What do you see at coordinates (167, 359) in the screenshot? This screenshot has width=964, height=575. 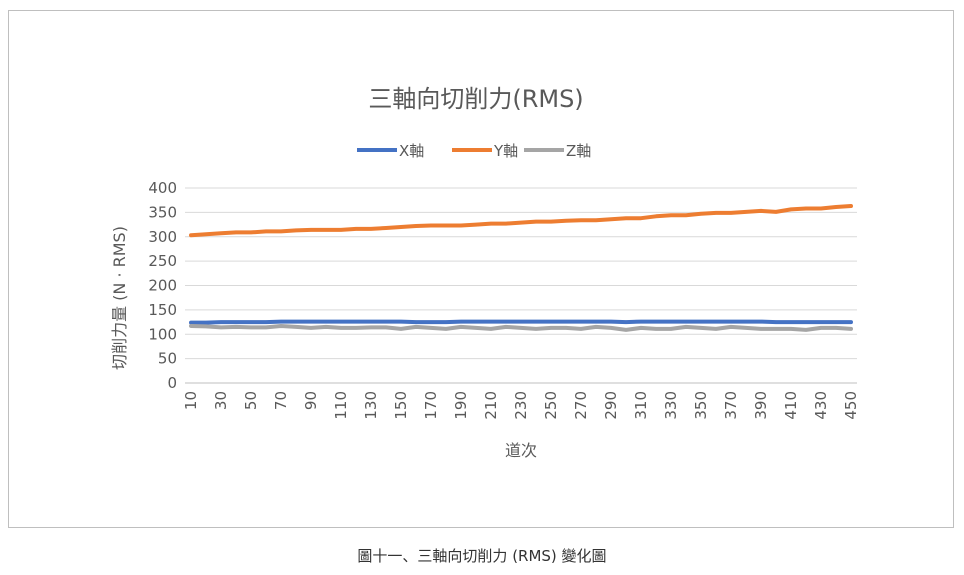 I see `y-tick-label: 50` at bounding box center [167, 359].